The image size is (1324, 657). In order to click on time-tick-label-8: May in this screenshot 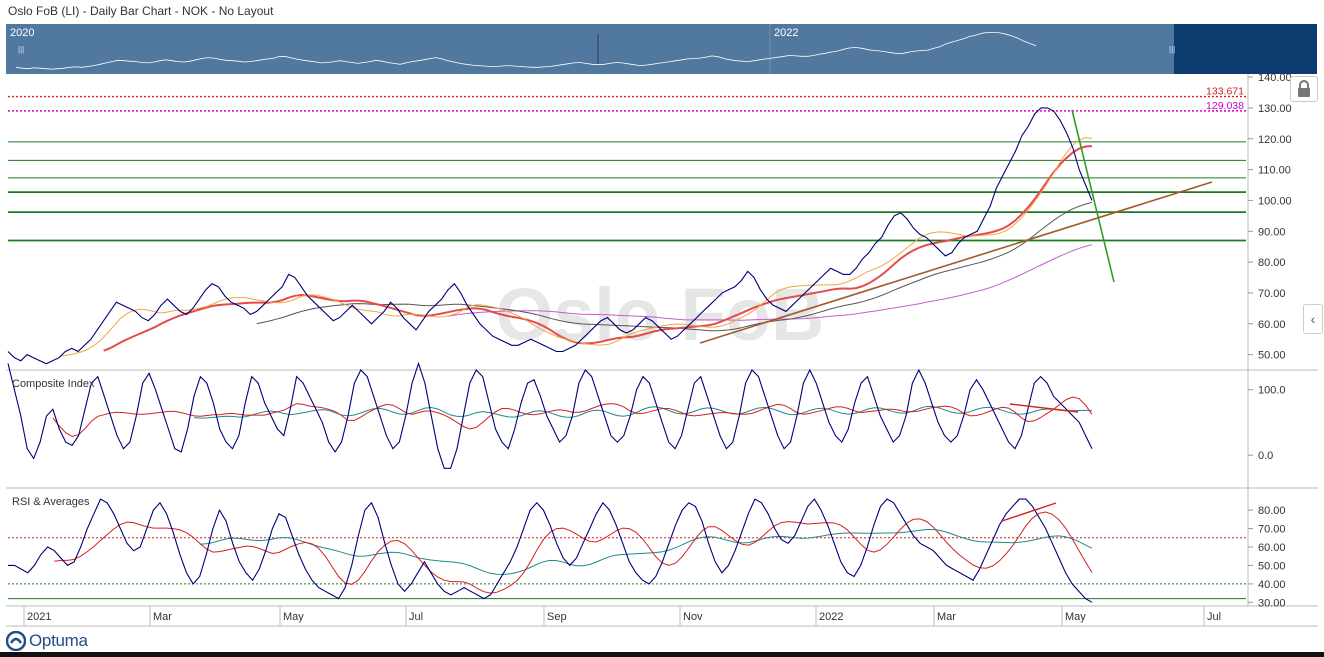, I will do `click(1075, 617)`.